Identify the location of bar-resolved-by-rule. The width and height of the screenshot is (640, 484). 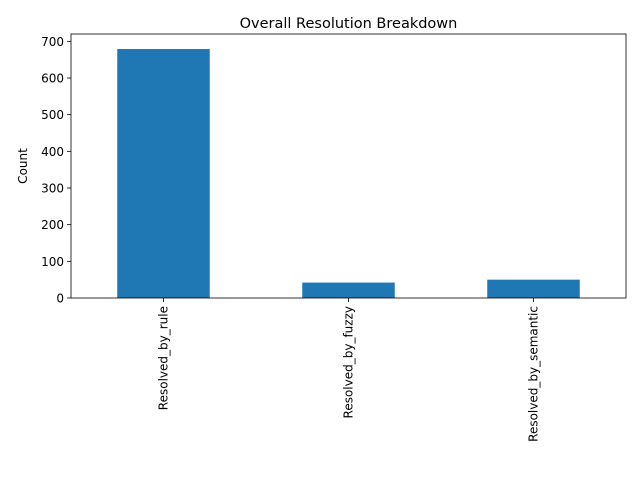
(163, 174).